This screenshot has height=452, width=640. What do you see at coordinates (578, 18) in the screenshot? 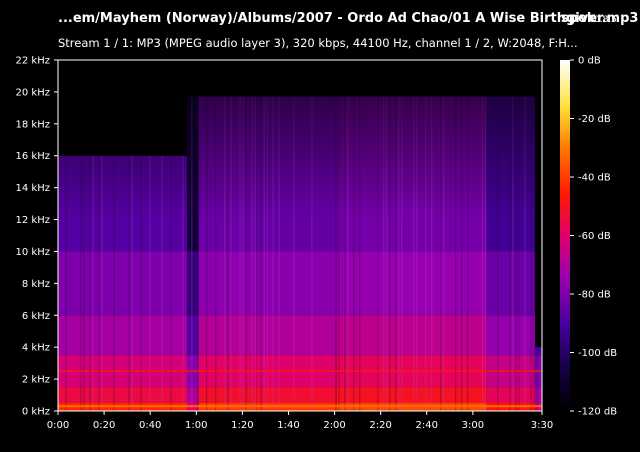
I see `app-name: spek` at bounding box center [578, 18].